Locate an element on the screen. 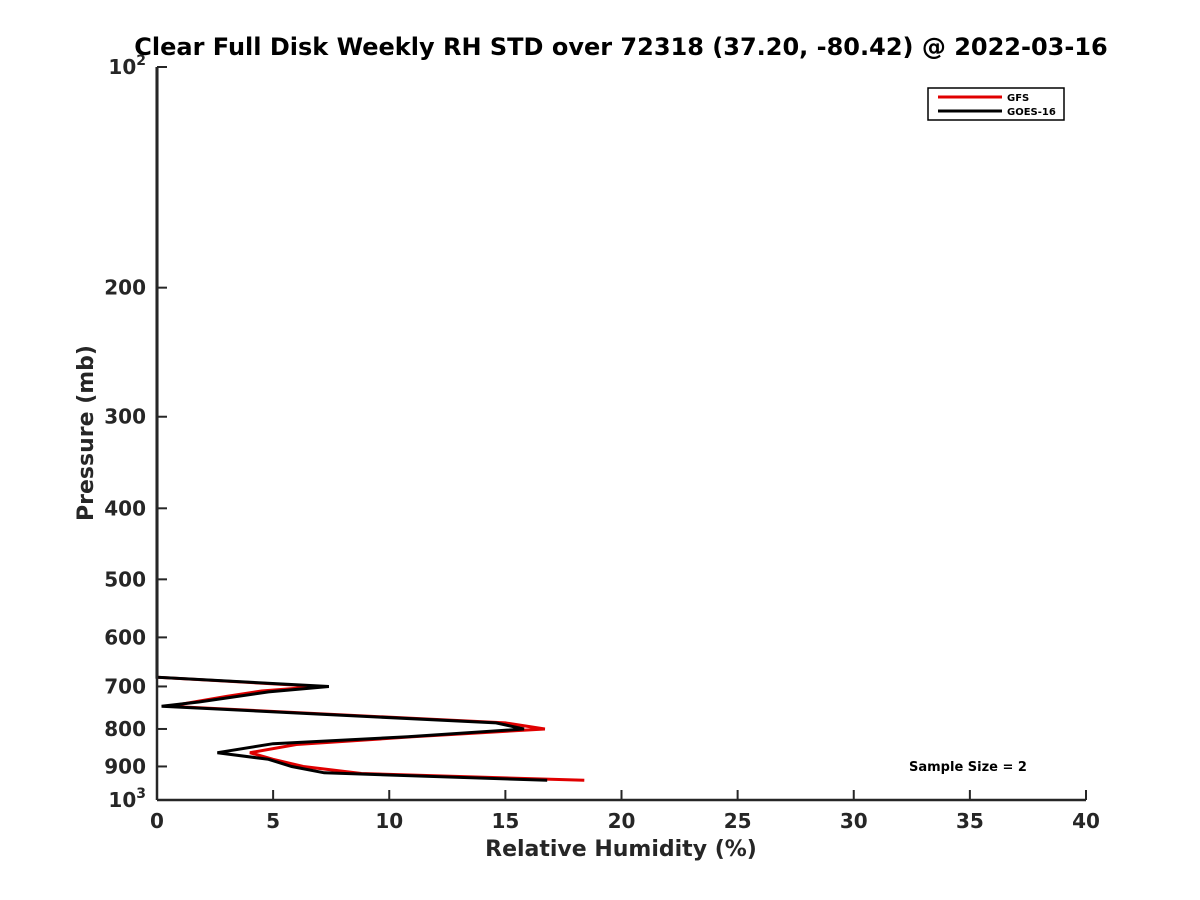  legend-box is located at coordinates (996, 104).